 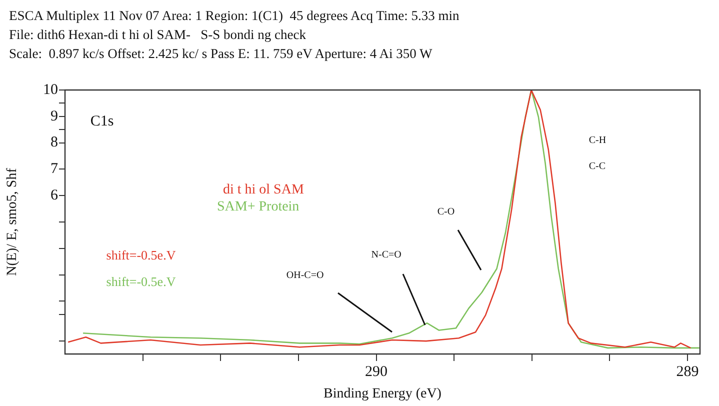 I want to click on y-tick-label: 6, so click(x=54, y=196).